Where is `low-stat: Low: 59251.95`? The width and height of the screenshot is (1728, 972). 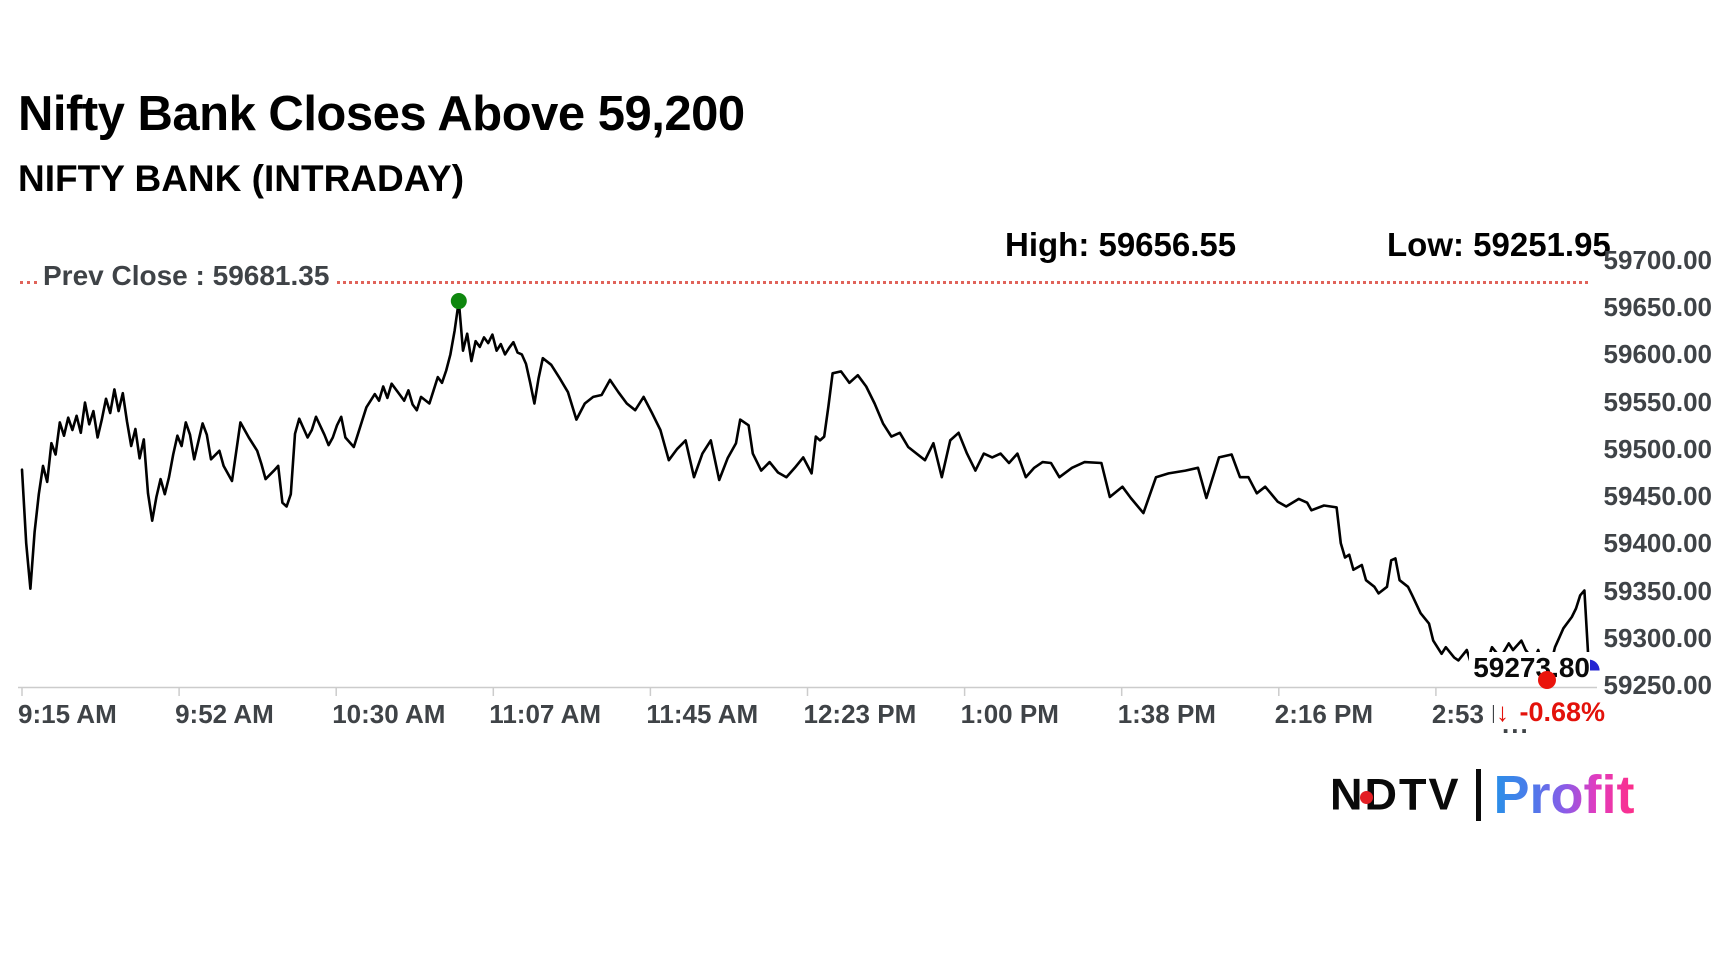 low-stat: Low: 59251.95 is located at coordinates (1499, 244).